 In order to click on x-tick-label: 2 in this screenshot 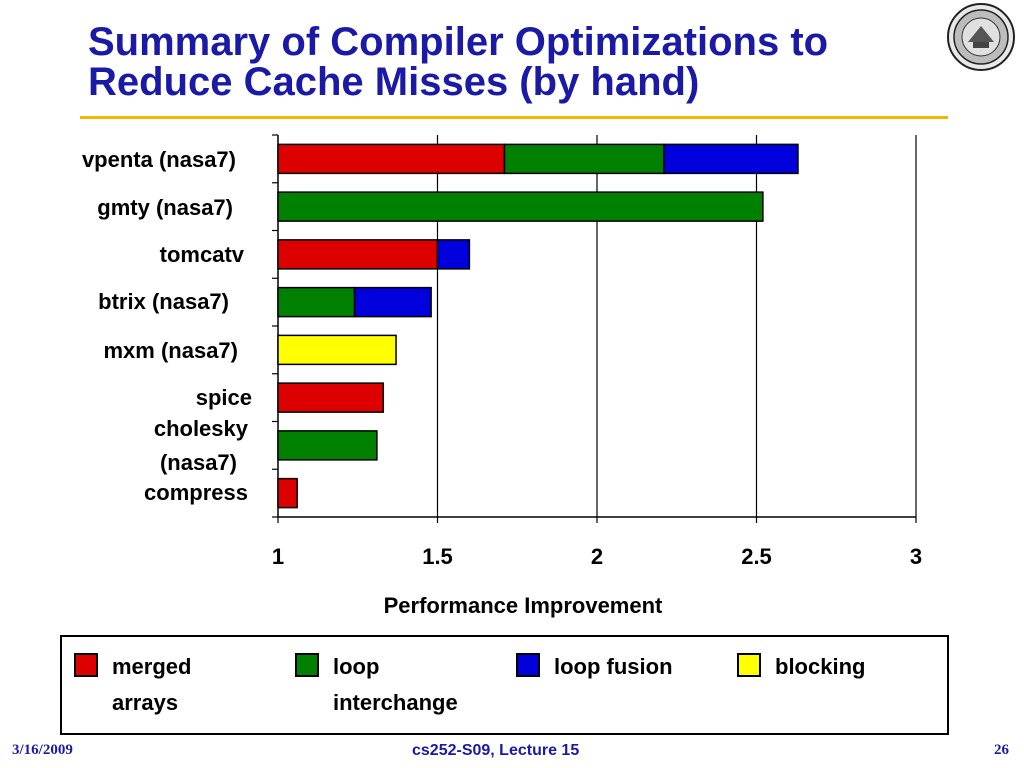, I will do `click(597, 556)`.